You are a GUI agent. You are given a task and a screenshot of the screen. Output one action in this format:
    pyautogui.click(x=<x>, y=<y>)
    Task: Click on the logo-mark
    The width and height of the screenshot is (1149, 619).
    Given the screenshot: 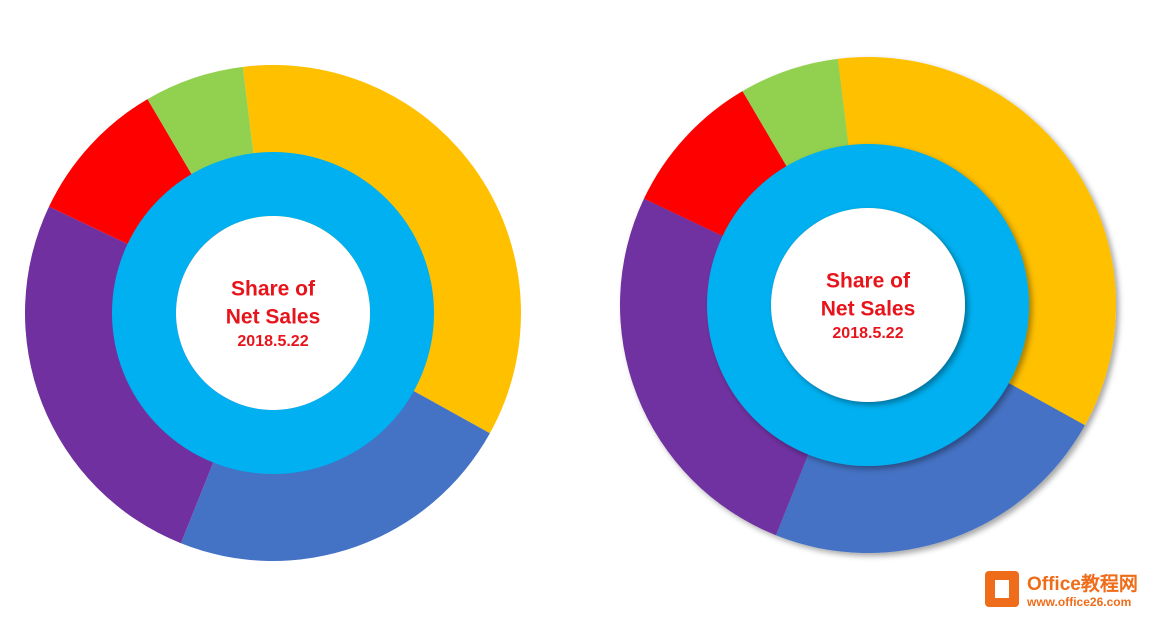 What is the action you would take?
    pyautogui.click(x=1002, y=589)
    